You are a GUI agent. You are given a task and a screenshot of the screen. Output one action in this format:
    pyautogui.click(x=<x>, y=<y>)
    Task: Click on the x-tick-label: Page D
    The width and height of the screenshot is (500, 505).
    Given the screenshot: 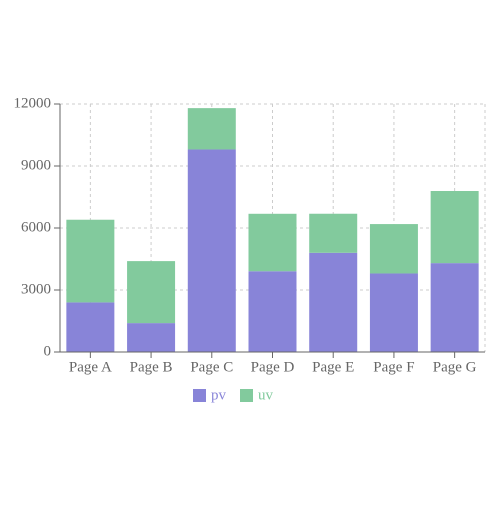 What is the action you would take?
    pyautogui.click(x=273, y=367)
    